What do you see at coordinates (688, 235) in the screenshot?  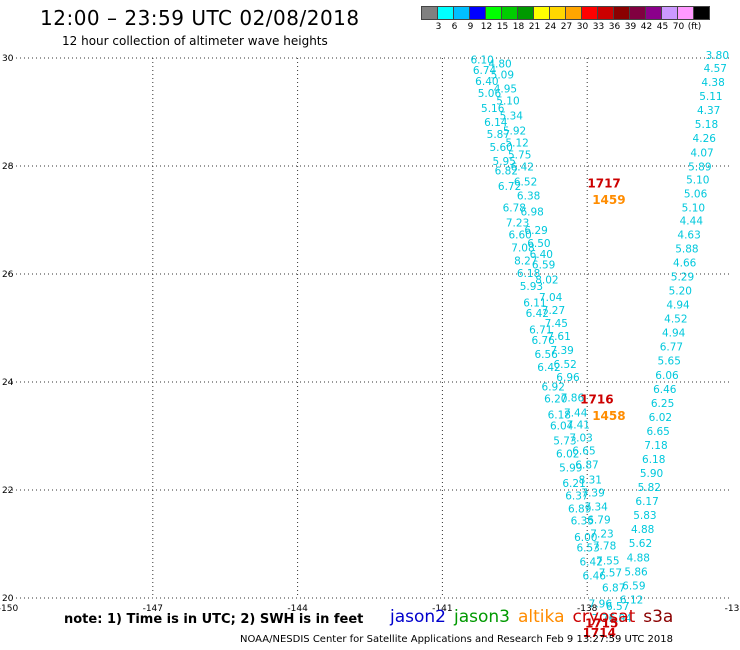 I see `swh-value: 4.63` at bounding box center [688, 235].